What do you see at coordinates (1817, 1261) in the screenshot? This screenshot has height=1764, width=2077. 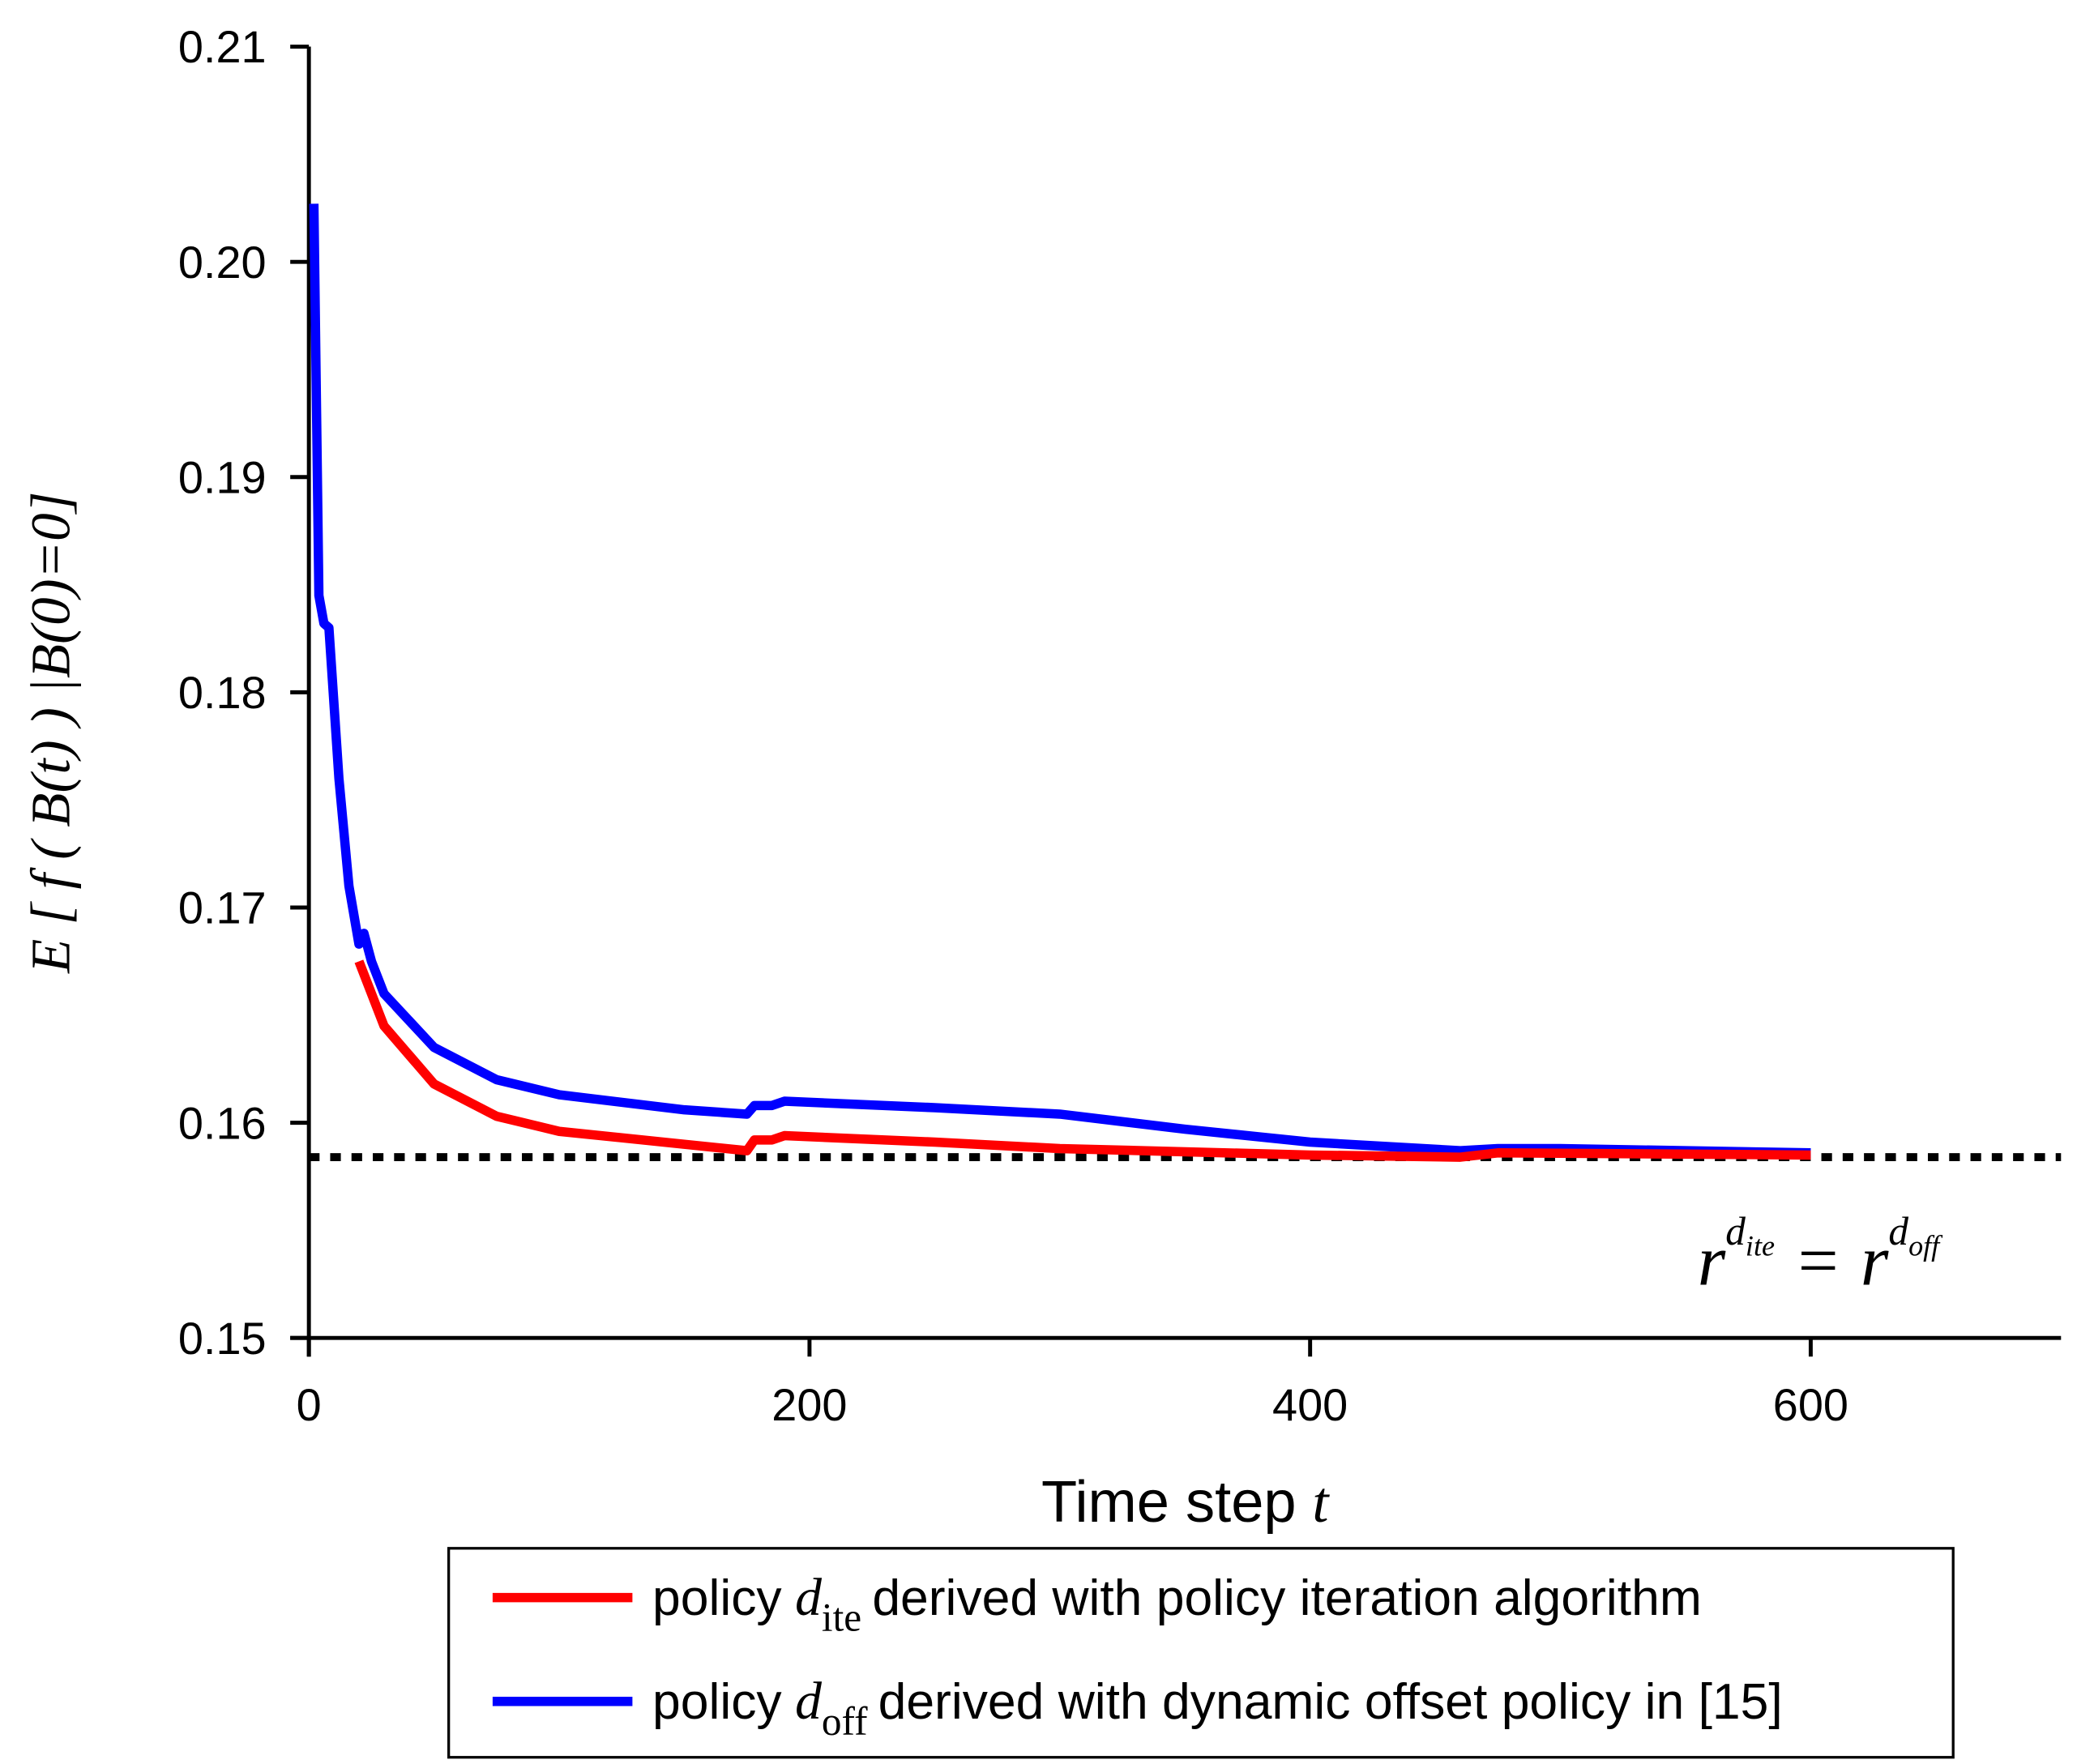 I see `annotation-part: =` at bounding box center [1817, 1261].